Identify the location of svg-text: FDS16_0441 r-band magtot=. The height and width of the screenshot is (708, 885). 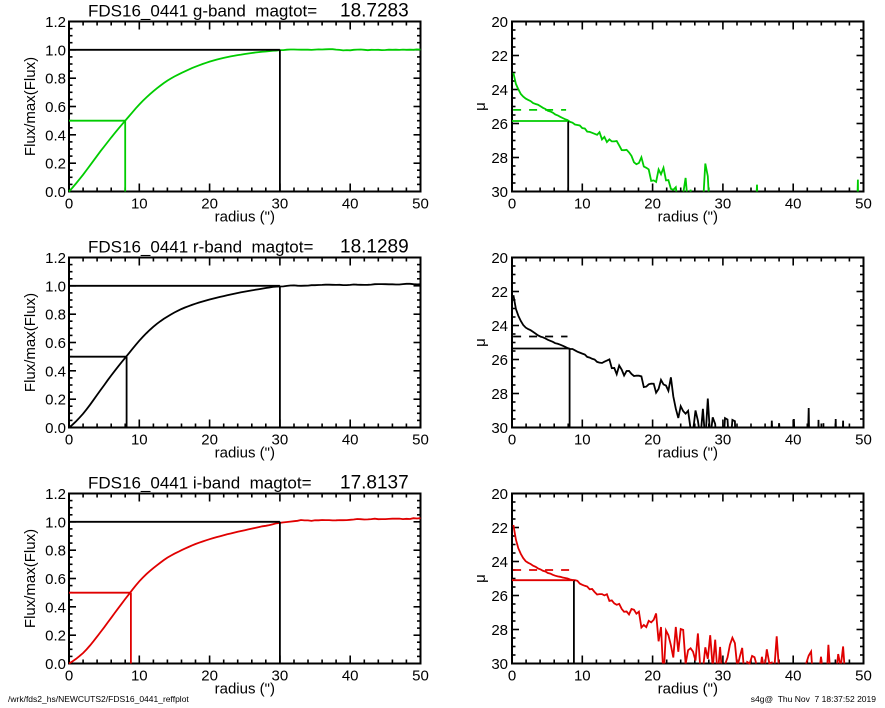
(200, 247).